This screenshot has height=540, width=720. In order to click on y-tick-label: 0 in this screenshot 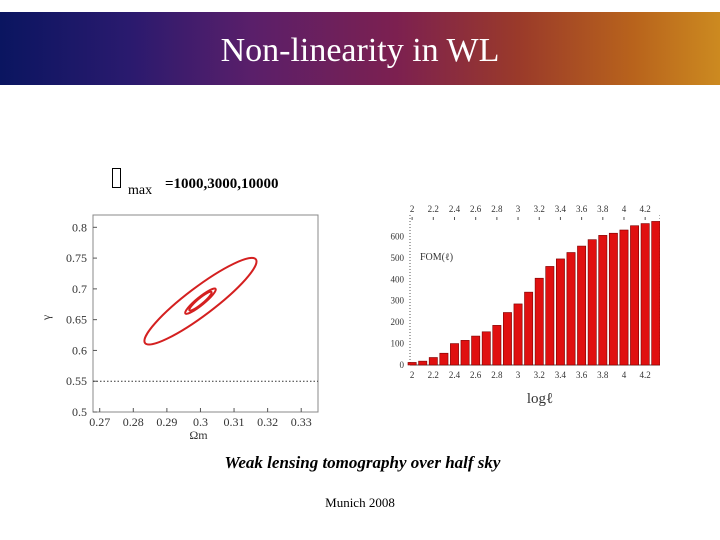, I will do `click(402, 365)`.